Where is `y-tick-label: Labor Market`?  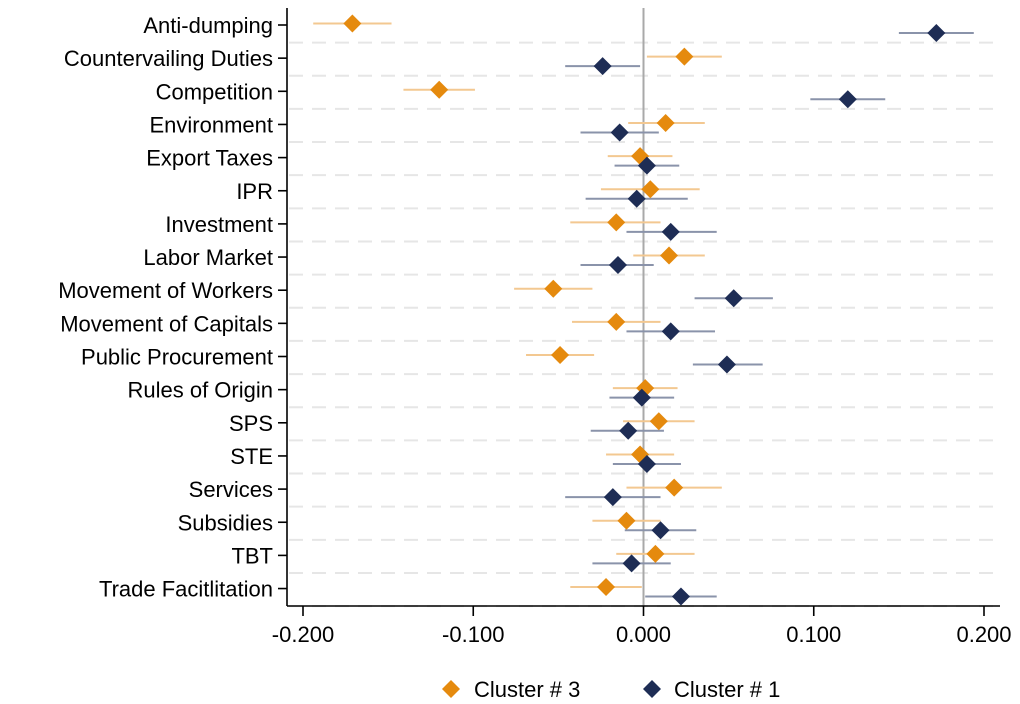 y-tick-label: Labor Market is located at coordinates (208, 257).